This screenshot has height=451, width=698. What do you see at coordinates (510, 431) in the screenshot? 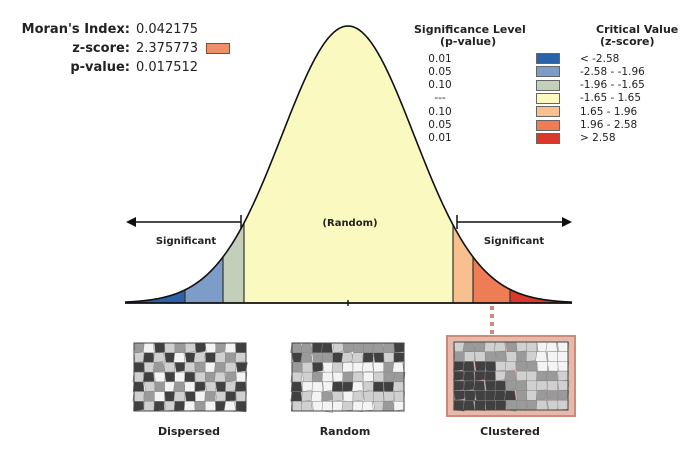
I see `map-label-clustered: Clustered` at bounding box center [510, 431].